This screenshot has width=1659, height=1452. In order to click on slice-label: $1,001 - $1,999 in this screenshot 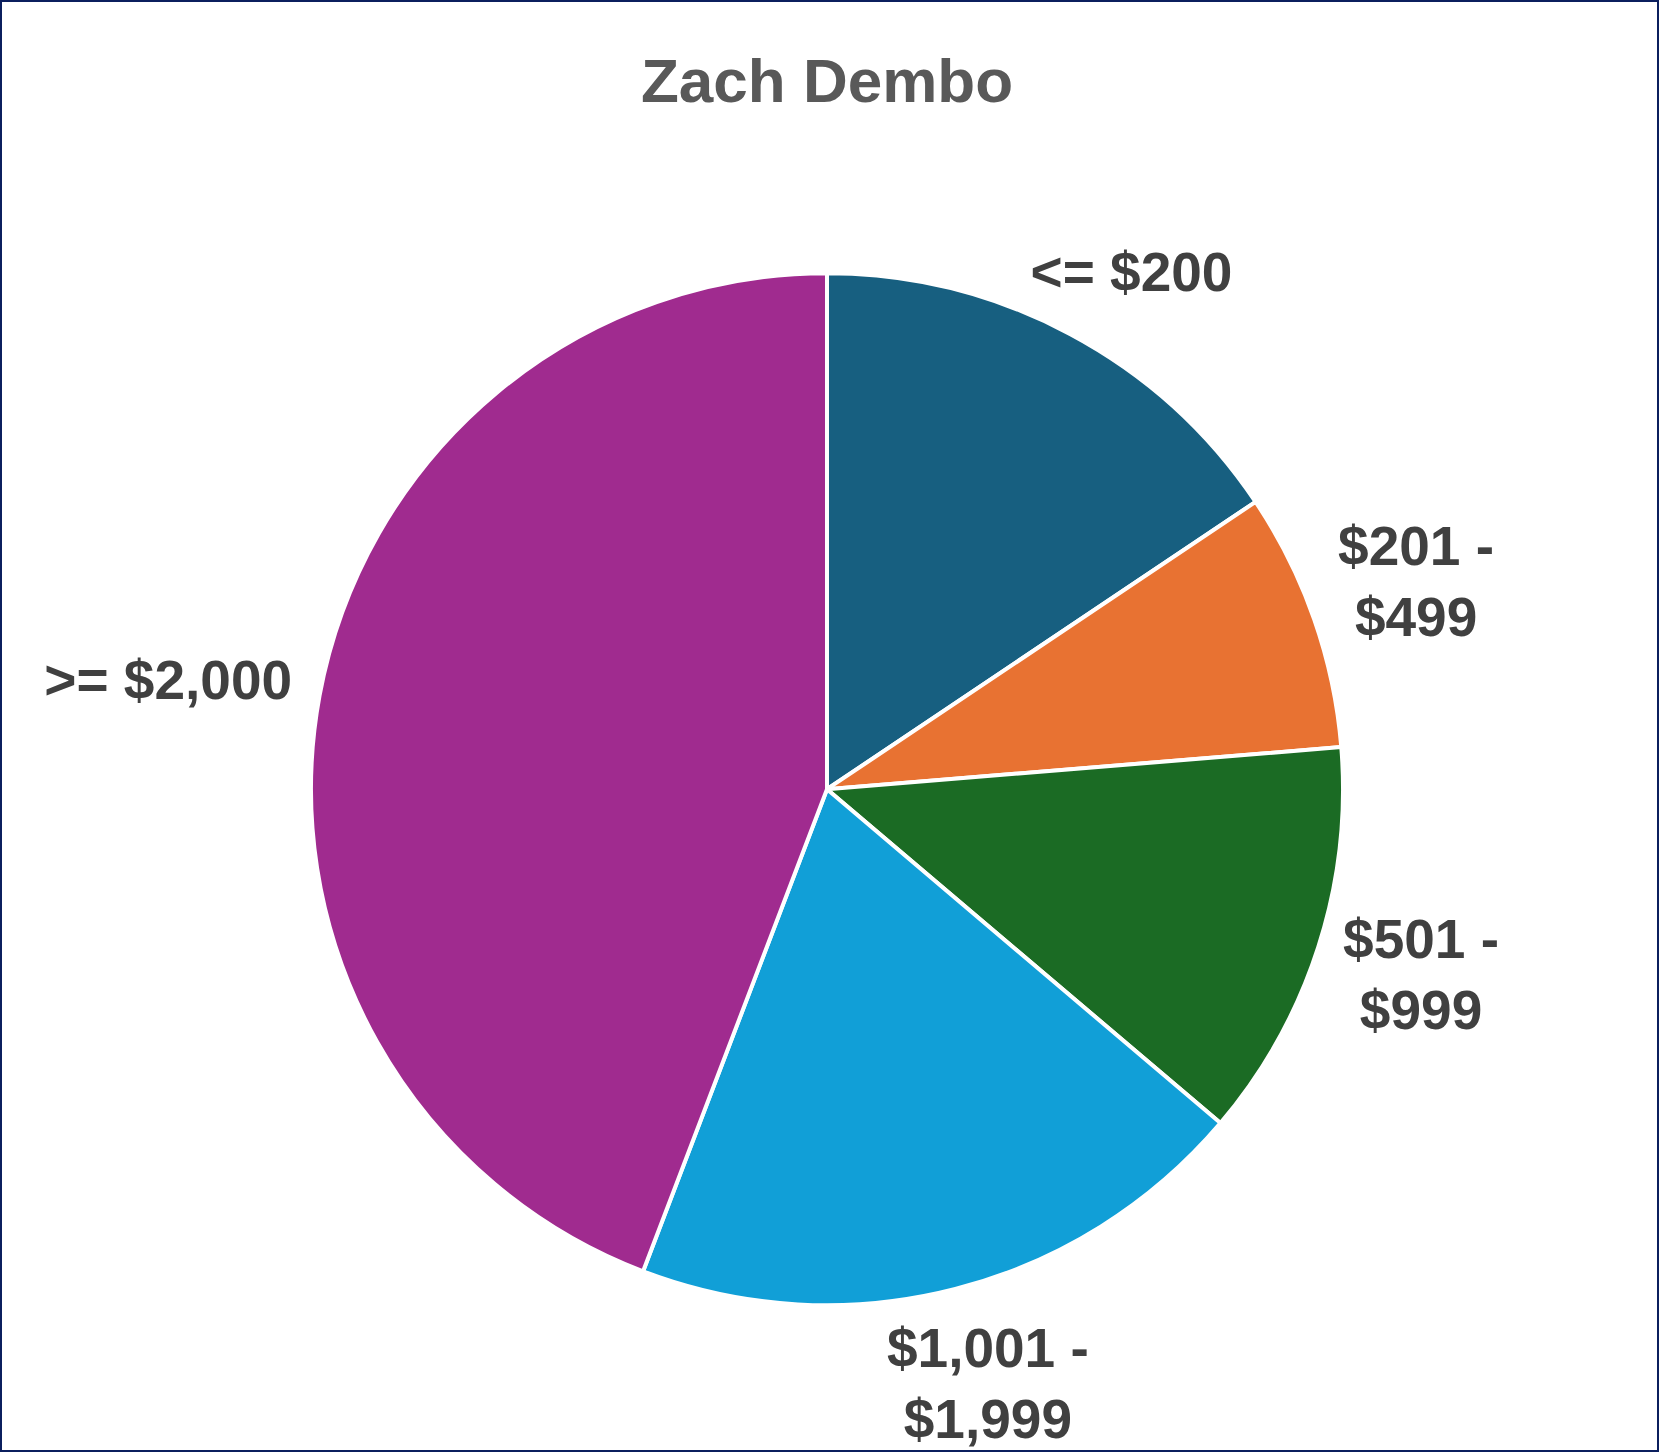, I will do `click(987, 1383)`.